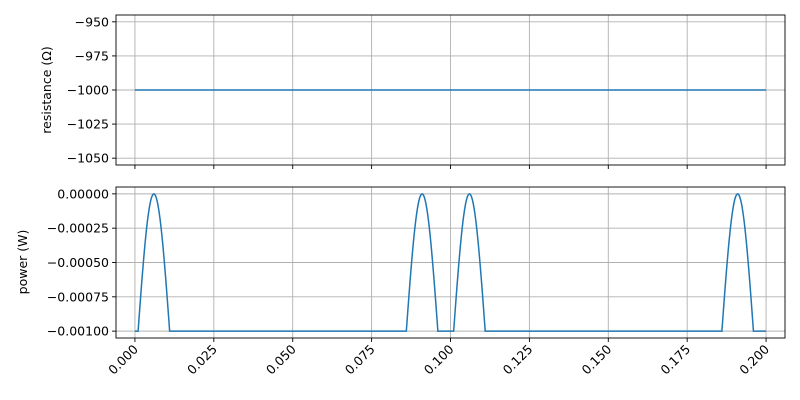 Image resolution: width=800 pixels, height=400 pixels. Describe the element at coordinates (78, 296) in the screenshot. I see `power-y-tick-label: −0.00075` at that location.